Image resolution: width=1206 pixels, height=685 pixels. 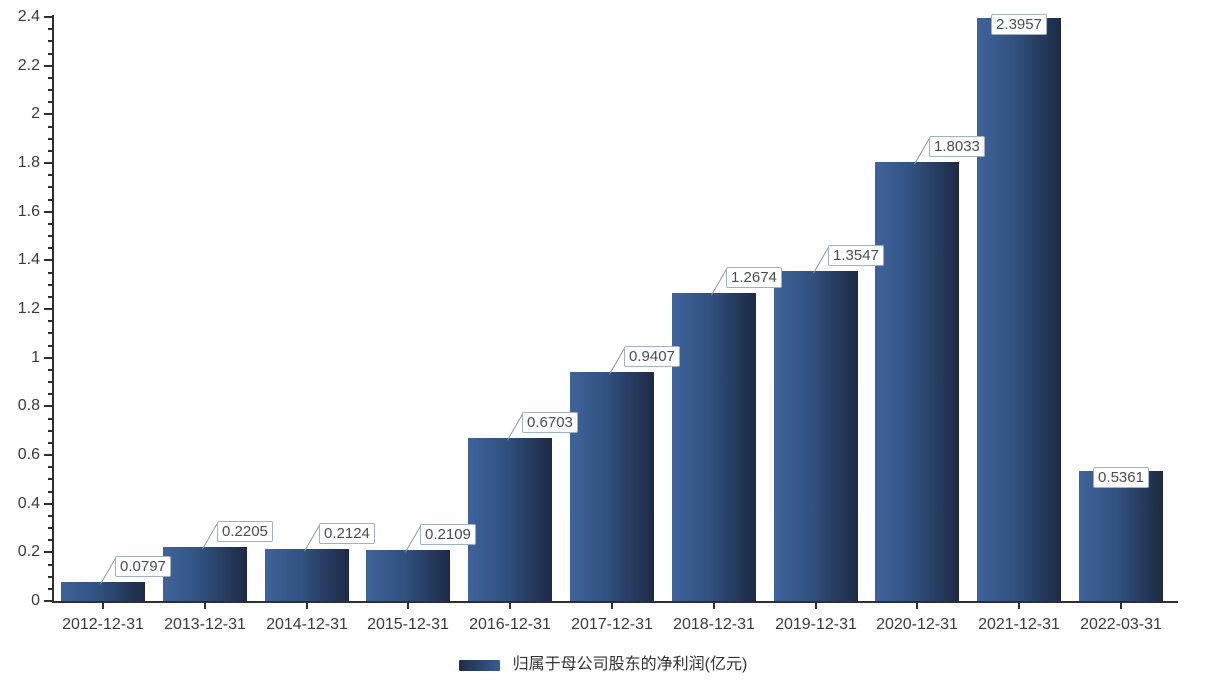 I want to click on value-label: 0.5361, so click(x=1121, y=477).